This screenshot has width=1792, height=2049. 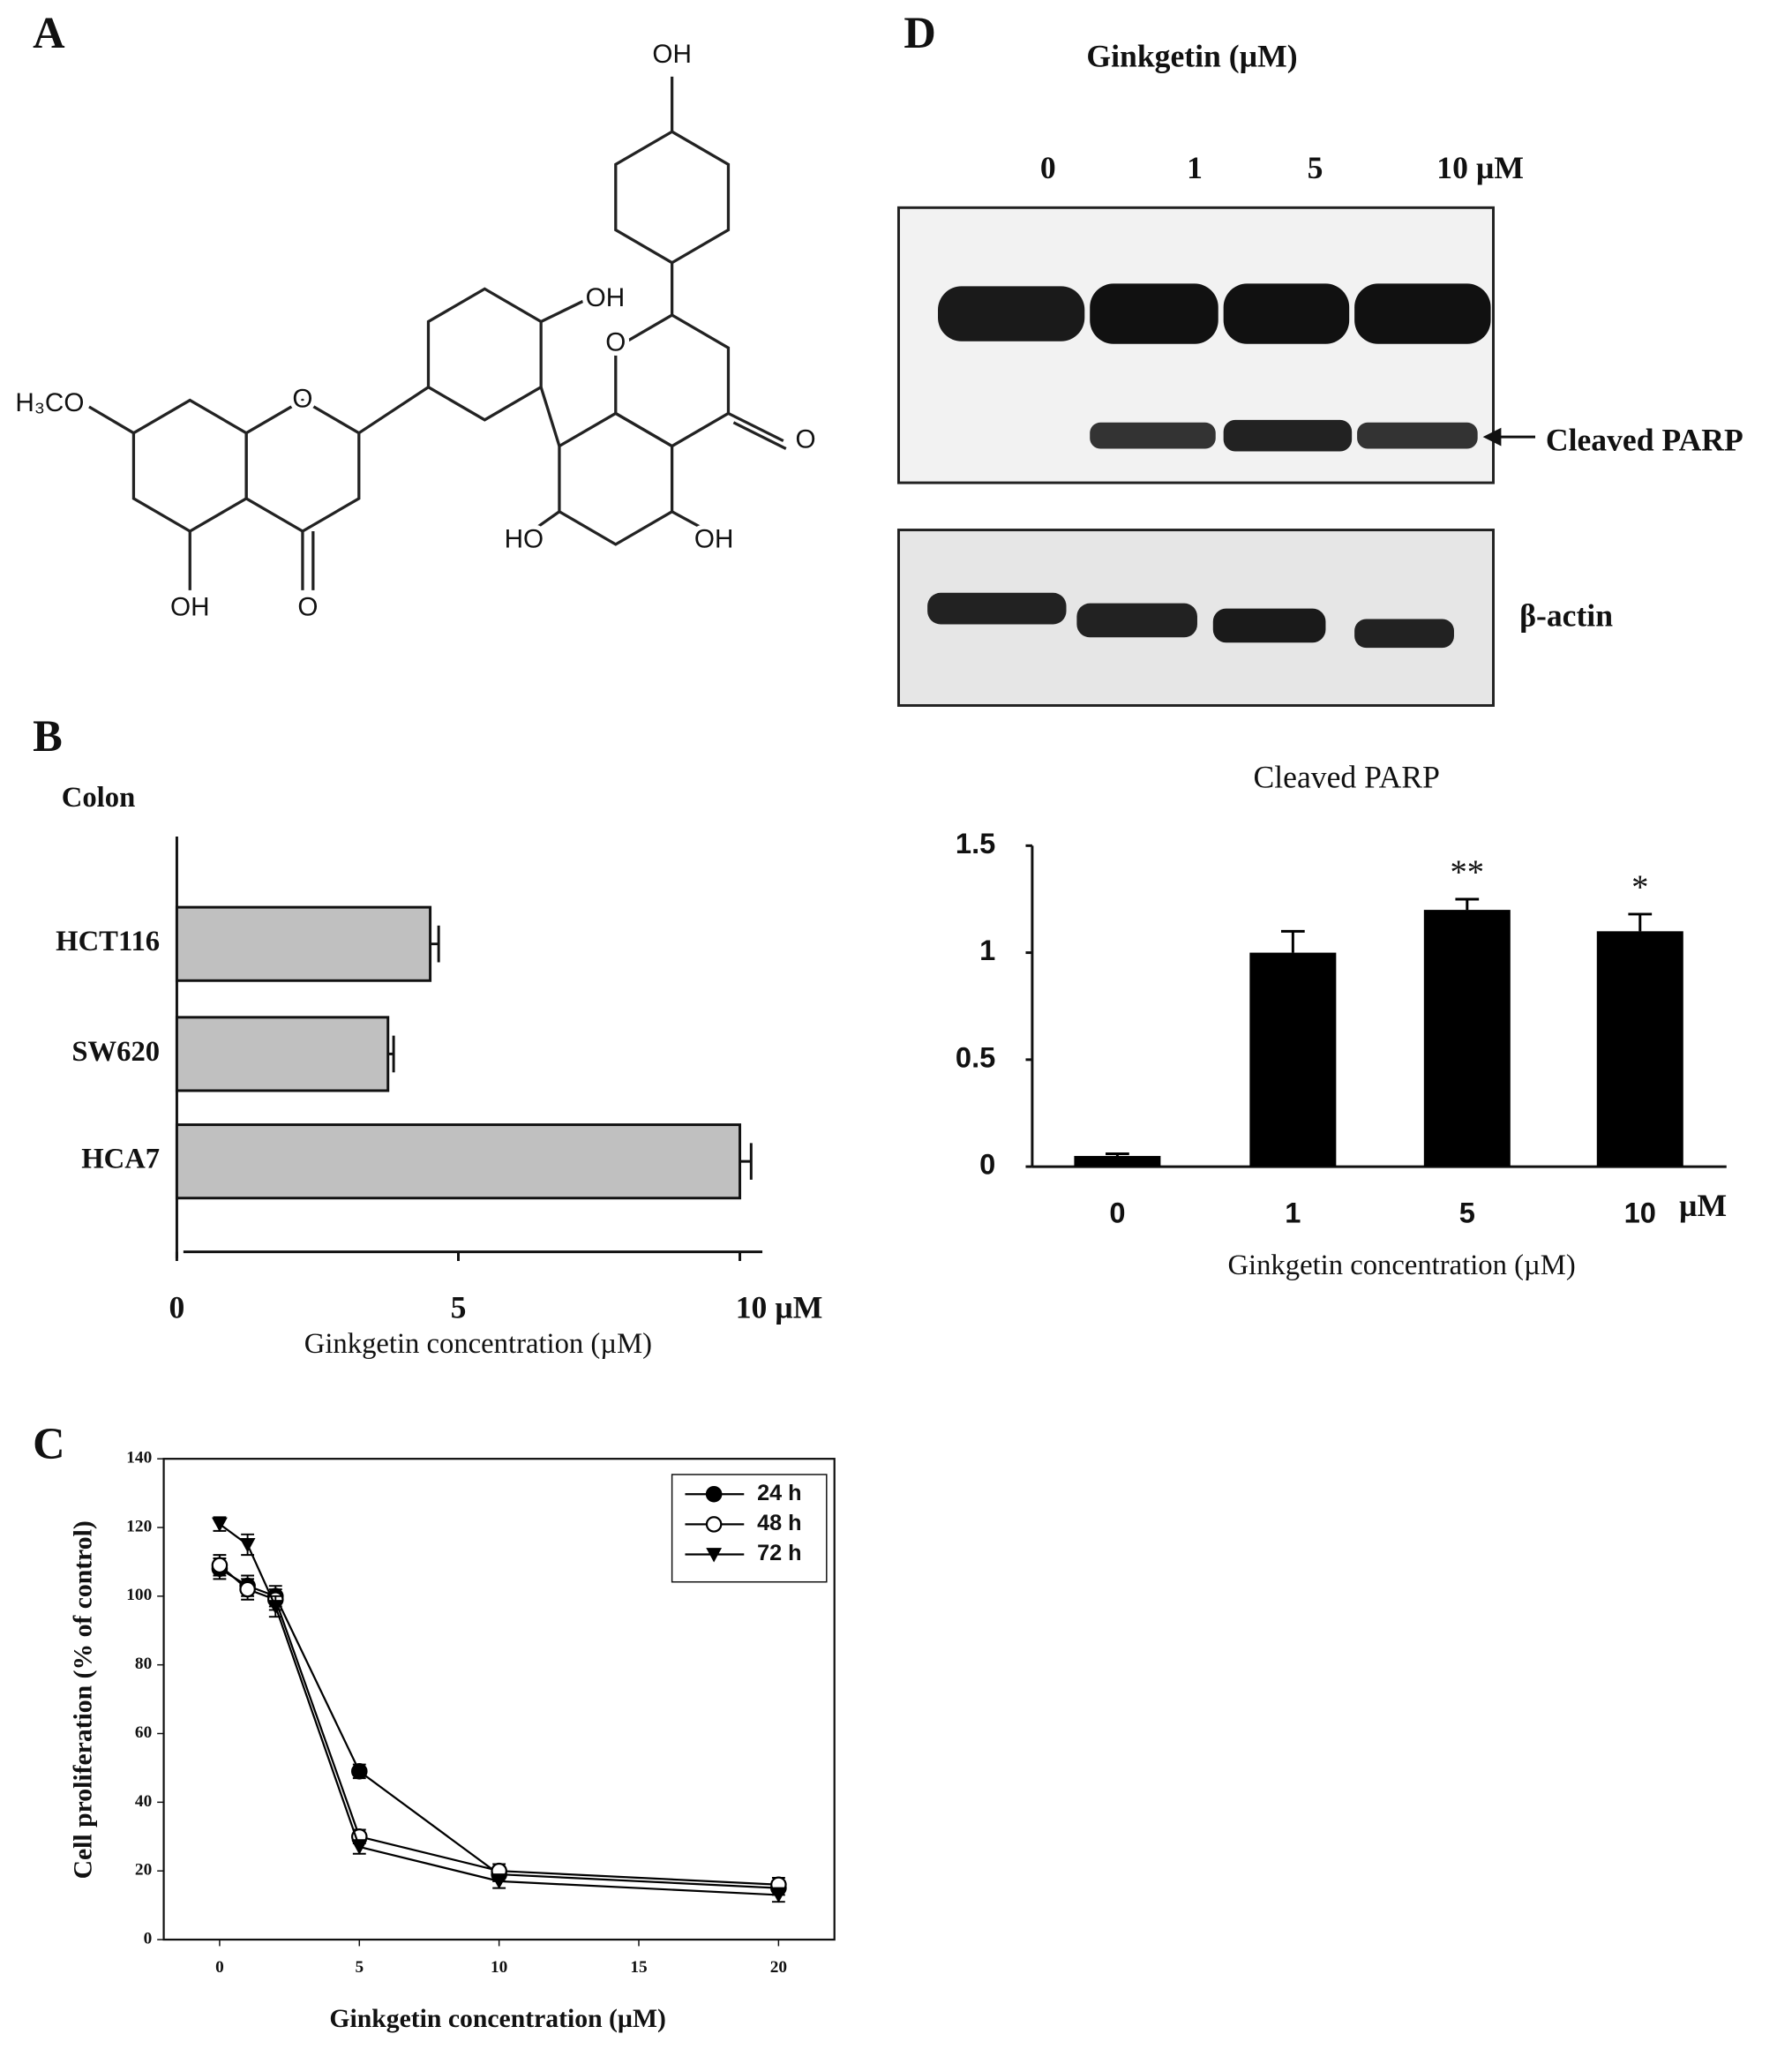 I want to click on y-tick-label: 1.5, so click(x=975, y=843).